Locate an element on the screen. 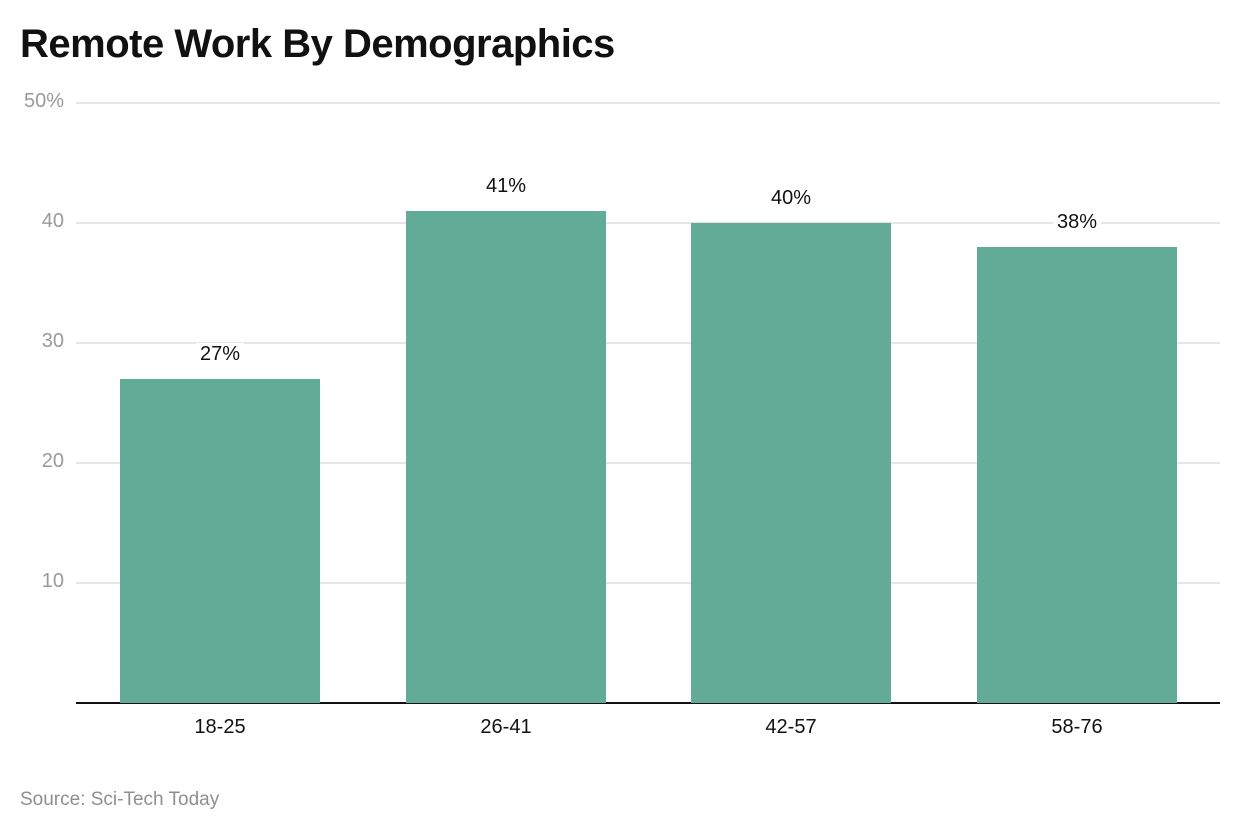  y-tick-label: 20 is located at coordinates (52, 461).